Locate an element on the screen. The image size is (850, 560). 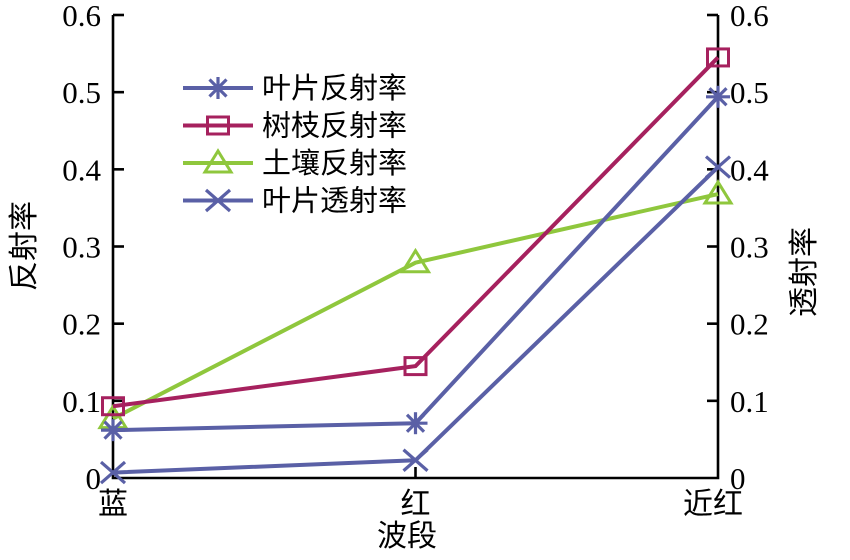
legend-item: 叶片透射率 is located at coordinates (295, 201).